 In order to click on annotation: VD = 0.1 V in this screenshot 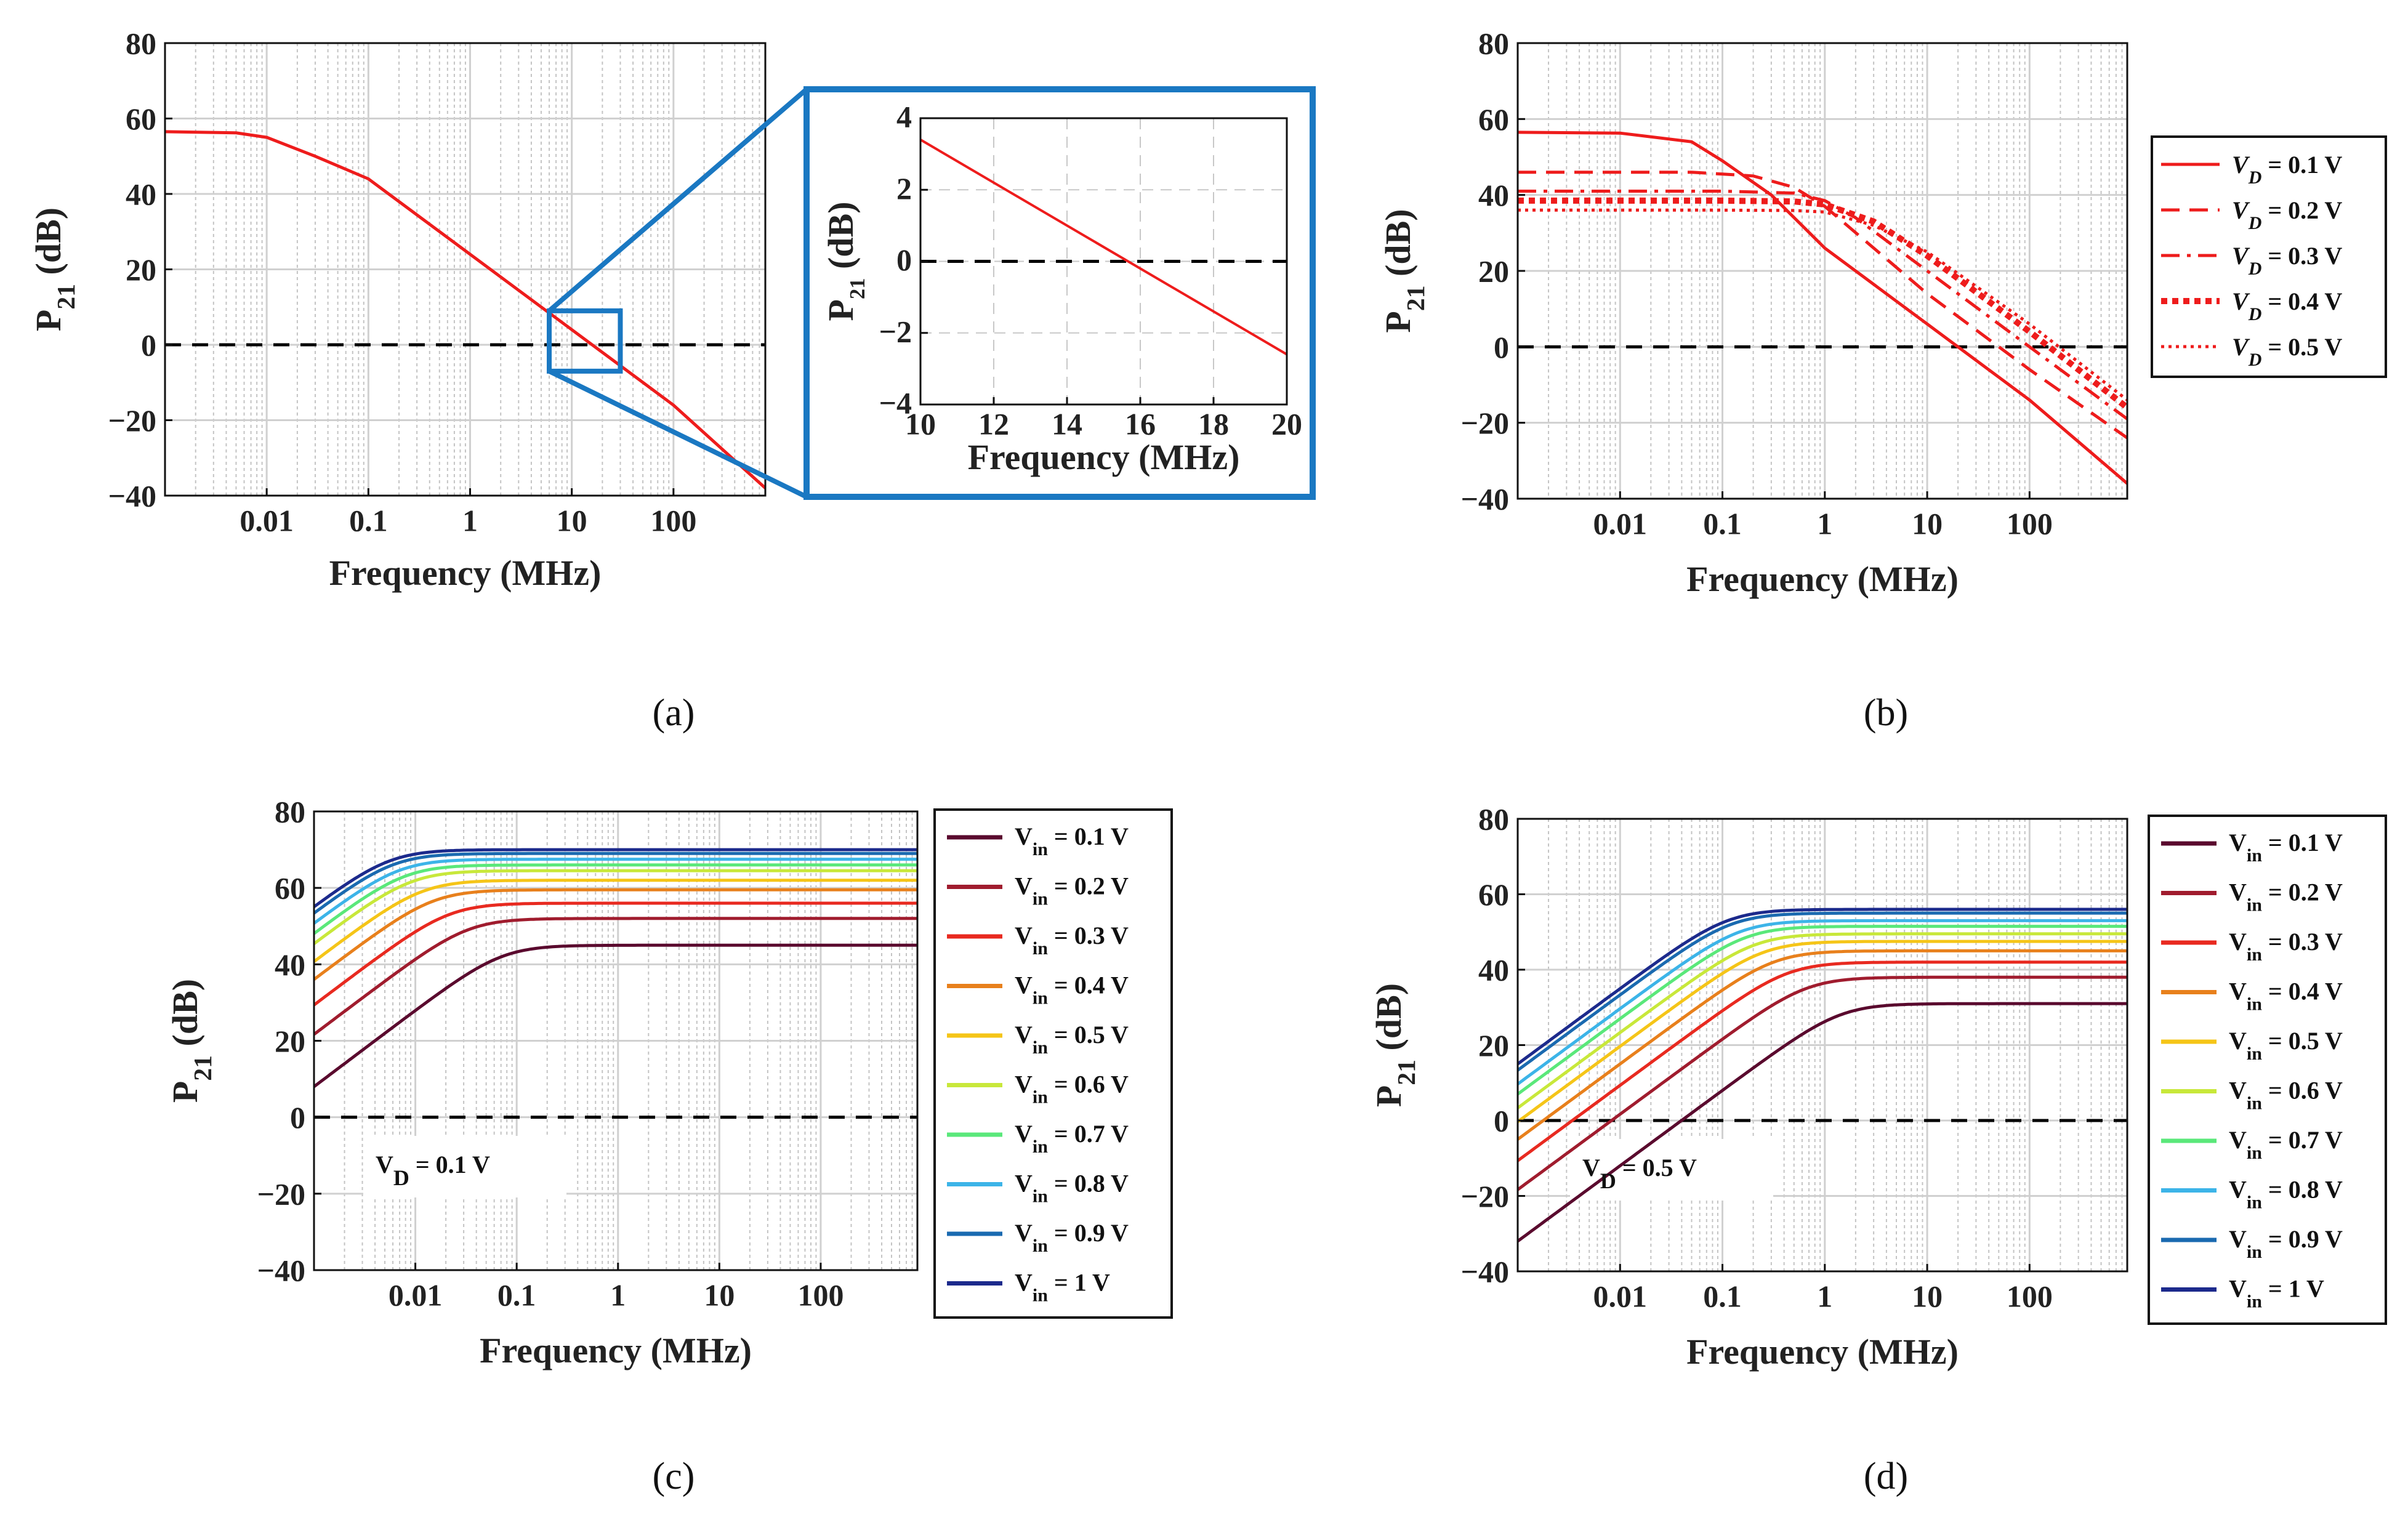, I will do `click(433, 1170)`.